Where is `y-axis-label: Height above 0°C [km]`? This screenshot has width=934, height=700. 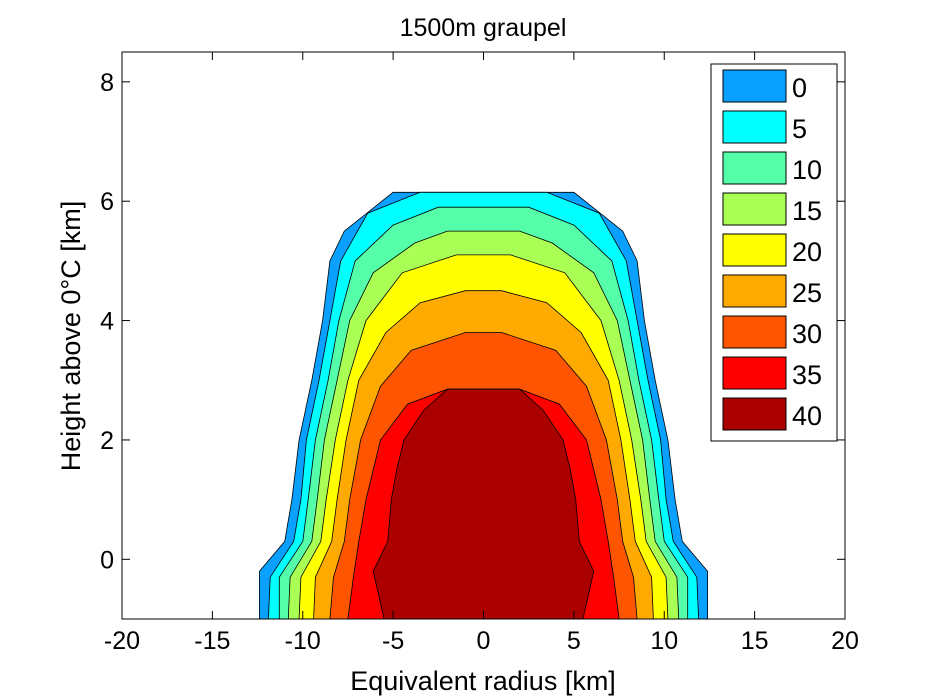
y-axis-label: Height above 0°C [km] is located at coordinates (71, 336).